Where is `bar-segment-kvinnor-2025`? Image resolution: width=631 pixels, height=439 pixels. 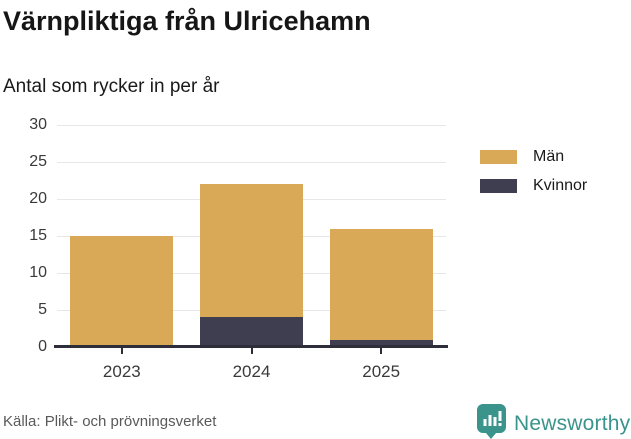
bar-segment-kvinnor-2025 is located at coordinates (381, 343).